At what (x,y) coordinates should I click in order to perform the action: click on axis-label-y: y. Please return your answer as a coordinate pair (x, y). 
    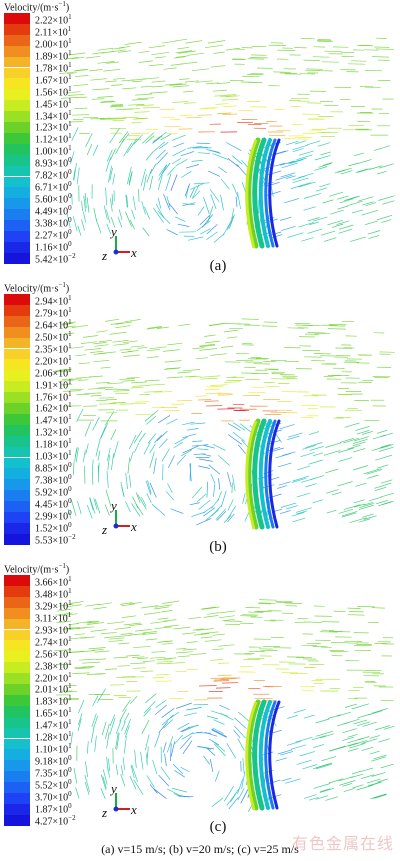
    Looking at the image, I should click on (113, 232).